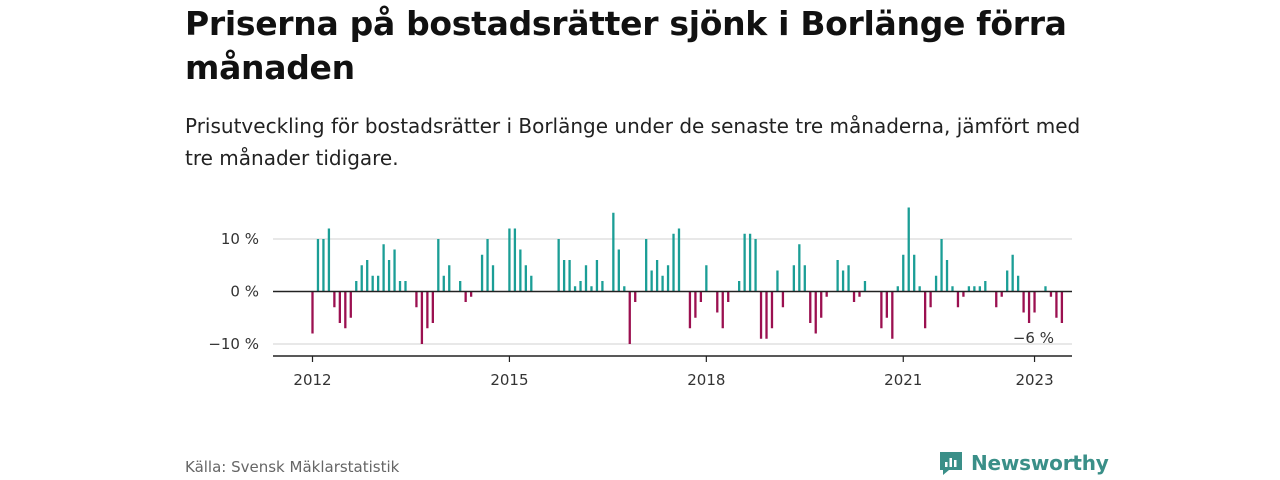  What do you see at coordinates (951, 463) in the screenshot?
I see `newsworthy-logo-icon` at bounding box center [951, 463].